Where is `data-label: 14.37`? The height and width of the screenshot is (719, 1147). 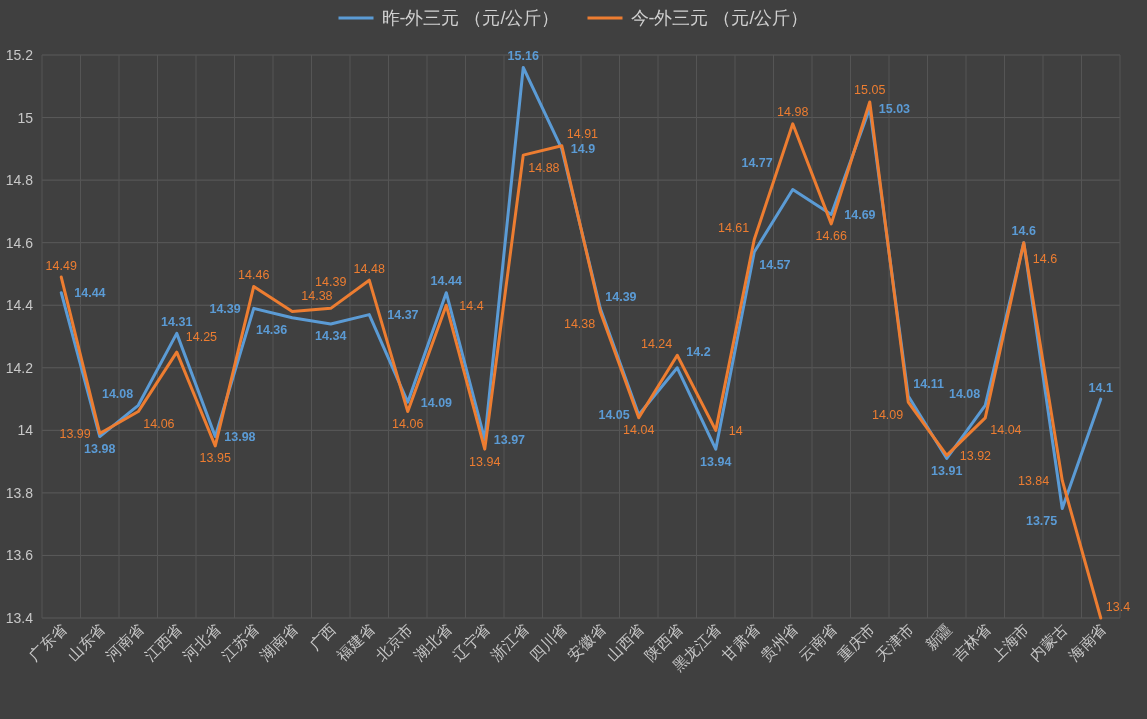 data-label: 14.37 is located at coordinates (403, 315).